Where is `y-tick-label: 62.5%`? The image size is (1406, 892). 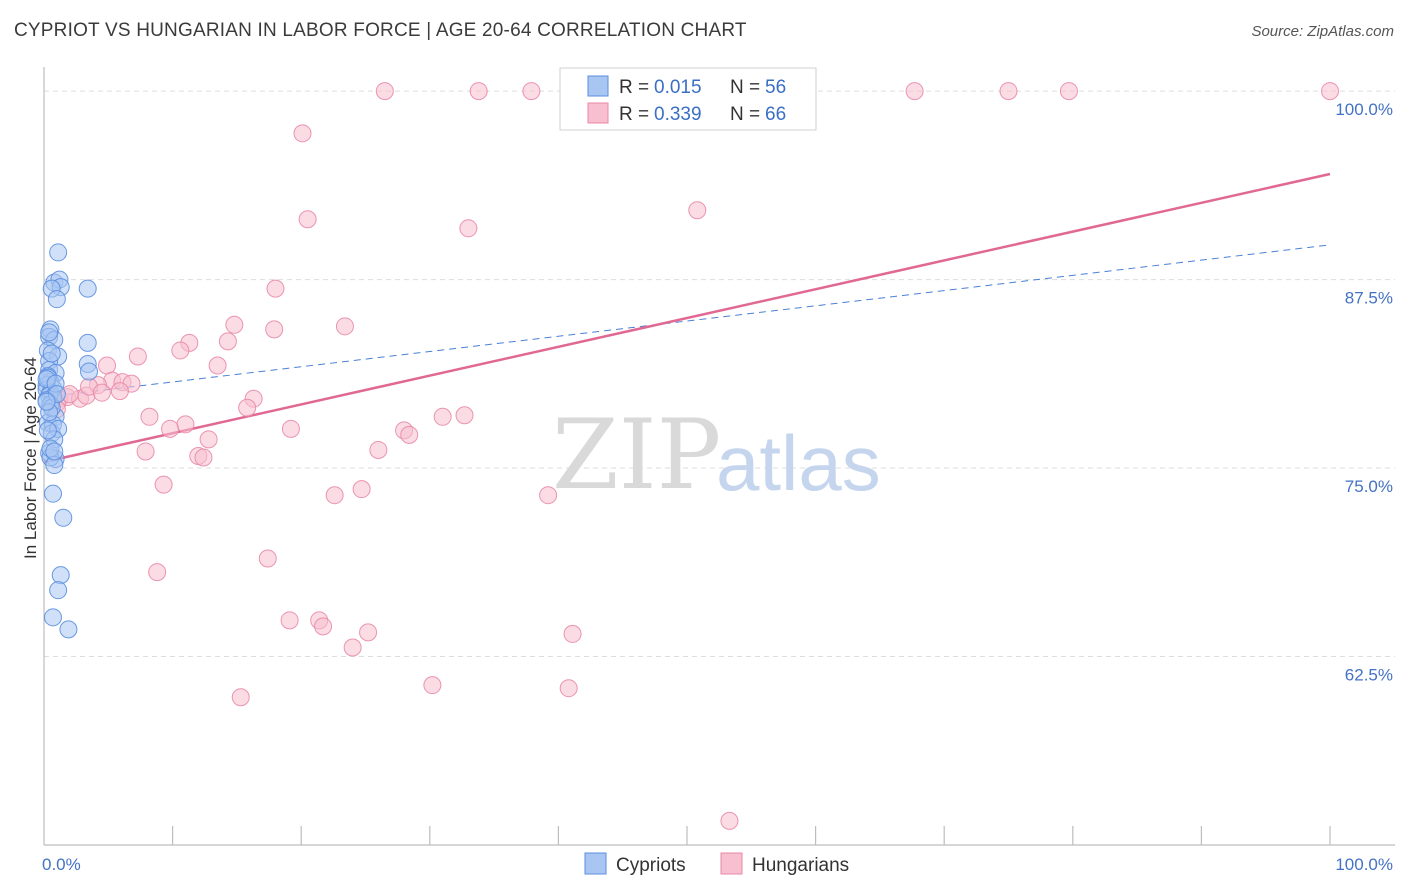
y-tick-label: 62.5% is located at coordinates (1369, 675).